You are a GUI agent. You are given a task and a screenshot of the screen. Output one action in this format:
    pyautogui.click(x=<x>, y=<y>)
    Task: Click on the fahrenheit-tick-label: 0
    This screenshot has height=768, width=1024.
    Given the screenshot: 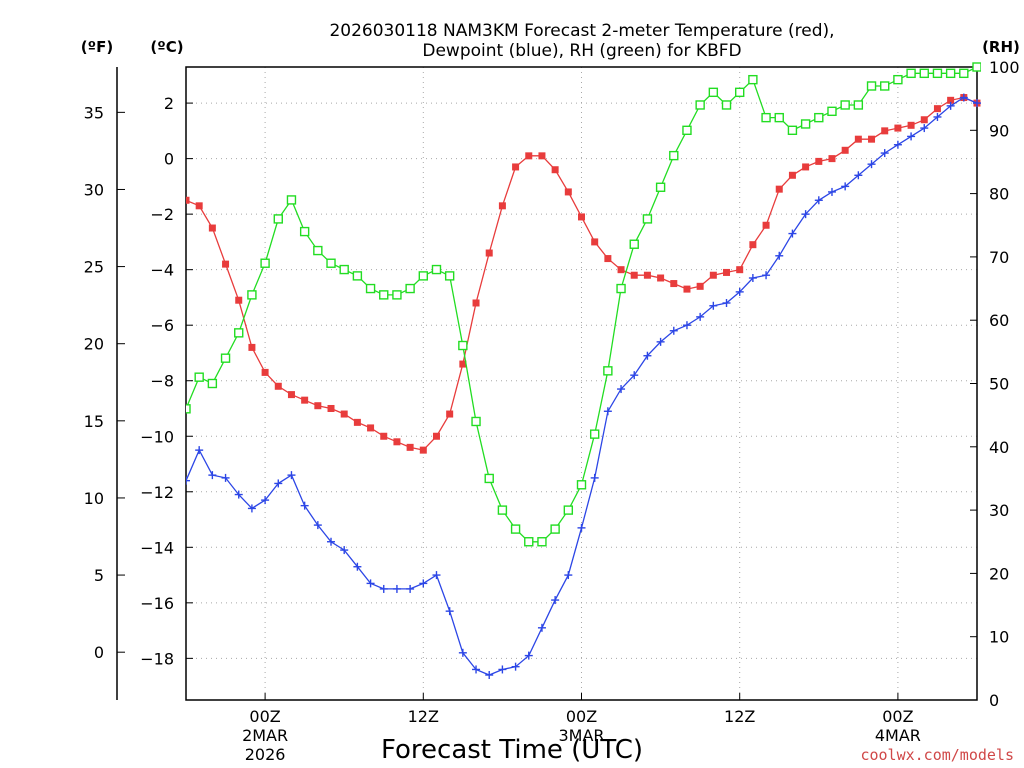 What is the action you would take?
    pyautogui.click(x=99, y=652)
    